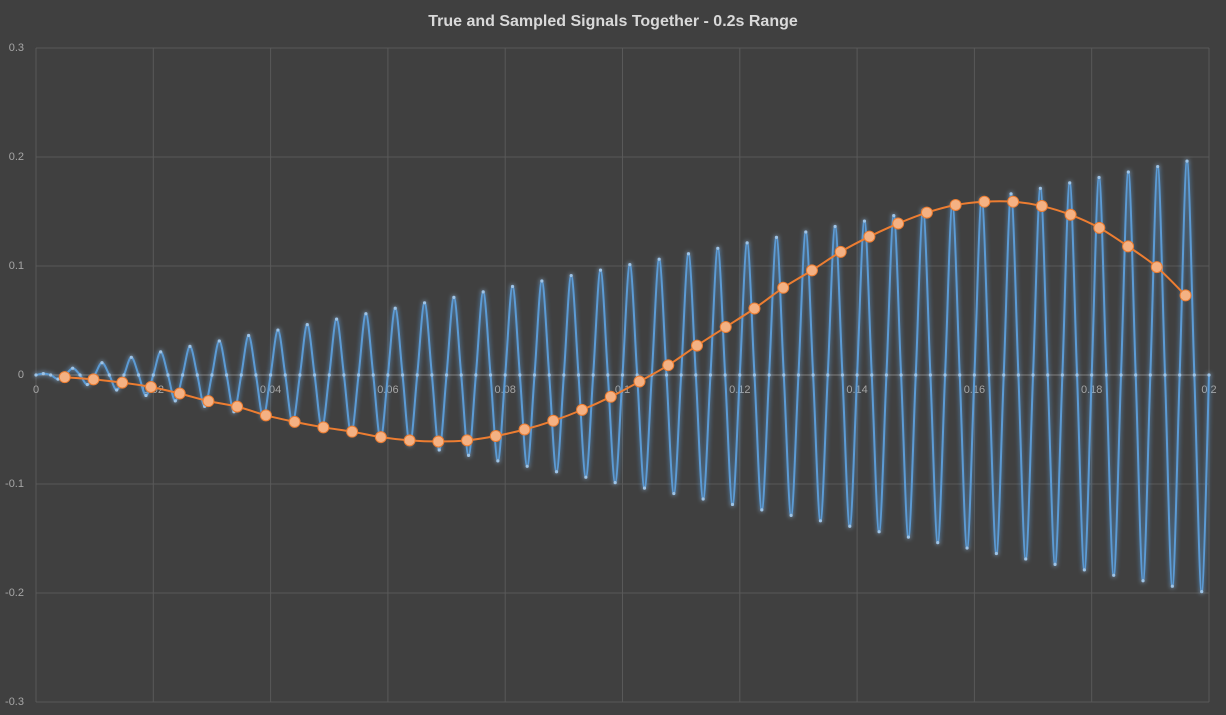  What do you see at coordinates (504, 390) in the screenshot?
I see `x-tick-label: 0.08` at bounding box center [504, 390].